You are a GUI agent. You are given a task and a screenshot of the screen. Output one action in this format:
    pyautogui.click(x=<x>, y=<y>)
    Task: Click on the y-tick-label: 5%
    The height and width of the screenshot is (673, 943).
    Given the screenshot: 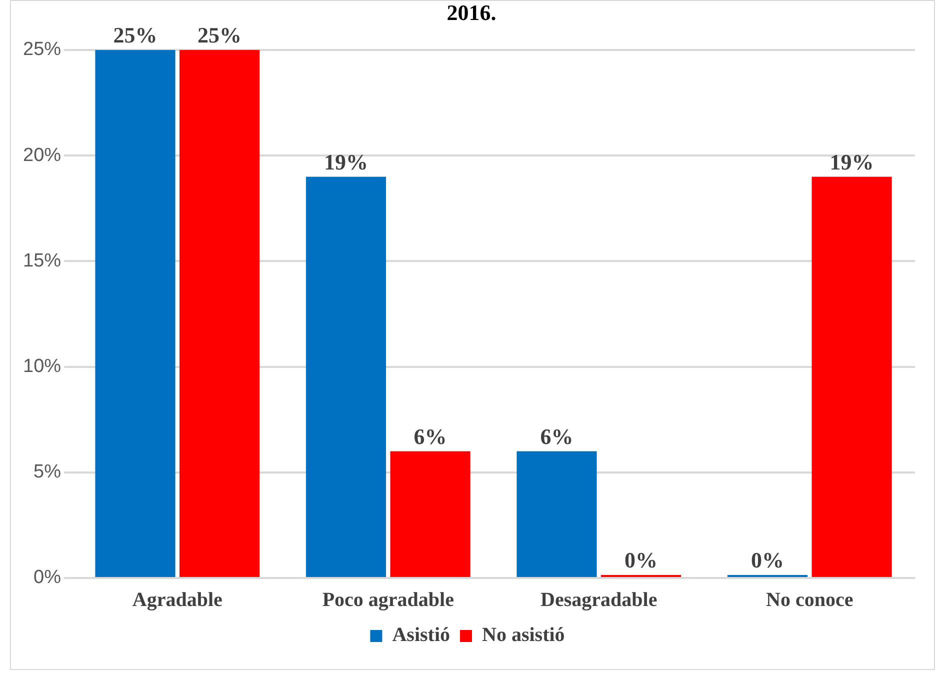 What is the action you would take?
    pyautogui.click(x=48, y=472)
    